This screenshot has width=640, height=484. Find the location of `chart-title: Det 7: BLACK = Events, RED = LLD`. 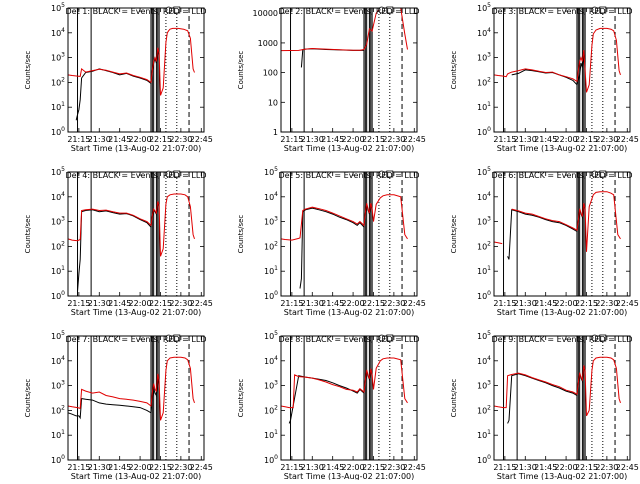

chart-title: Det 7: BLACK = Events, RED = LLD is located at coordinates (136, 339).